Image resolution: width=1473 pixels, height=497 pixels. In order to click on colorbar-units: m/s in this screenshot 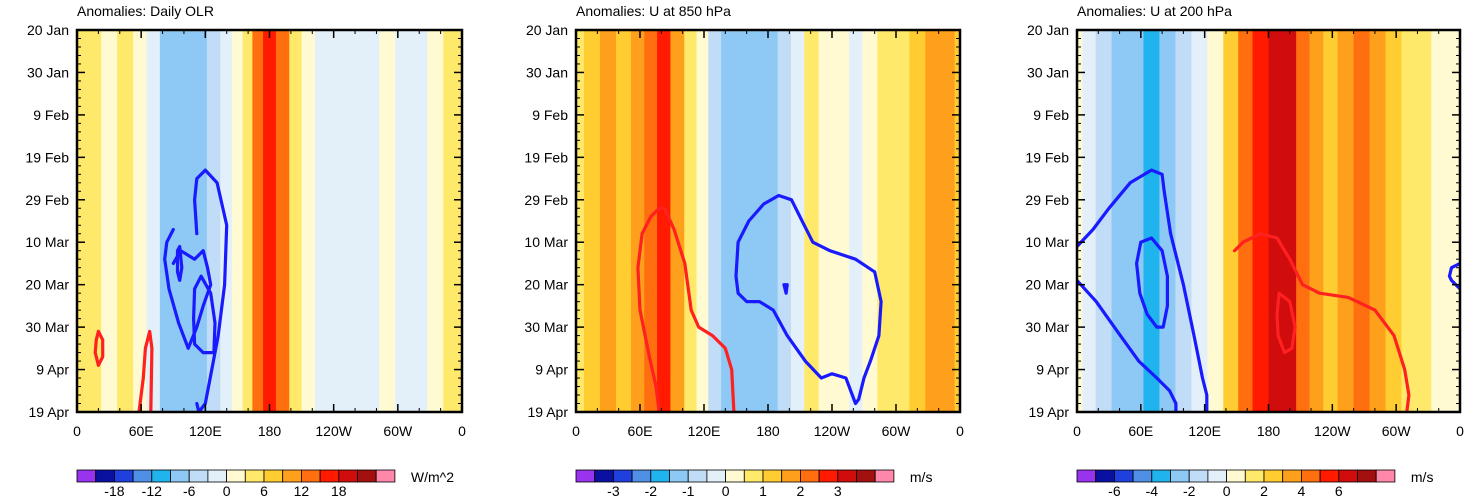, I will do `click(1422, 477)`.